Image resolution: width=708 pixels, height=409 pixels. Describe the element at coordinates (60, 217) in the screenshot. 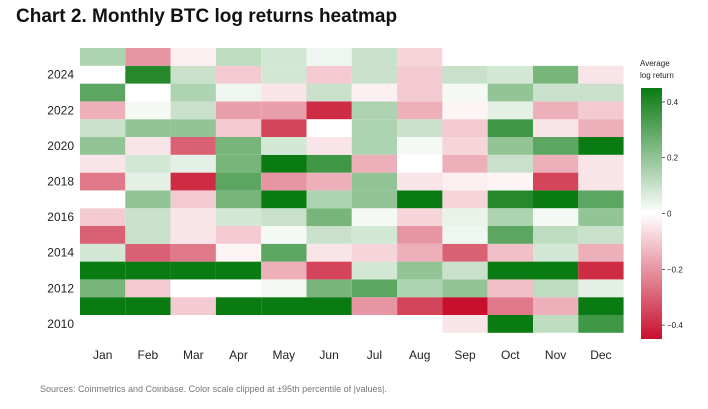

I see `y-tick-2016: 2016` at that location.